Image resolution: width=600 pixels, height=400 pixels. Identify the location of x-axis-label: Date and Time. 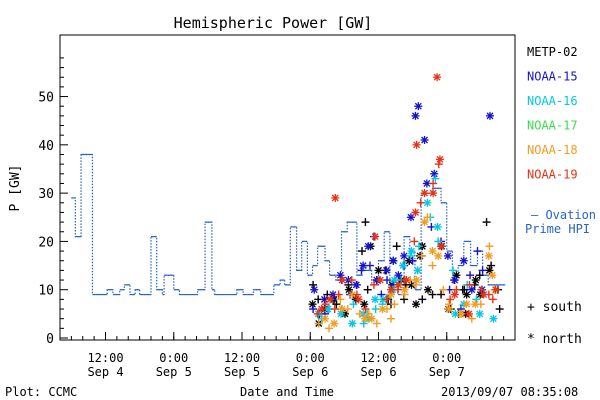
(287, 392).